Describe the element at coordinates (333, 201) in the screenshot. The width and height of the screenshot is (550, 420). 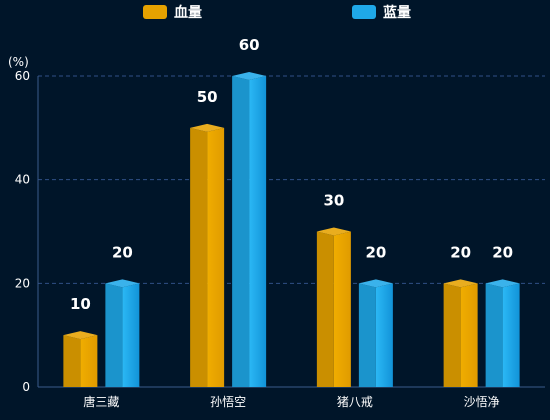
I see `bar-value-label: 30` at that location.